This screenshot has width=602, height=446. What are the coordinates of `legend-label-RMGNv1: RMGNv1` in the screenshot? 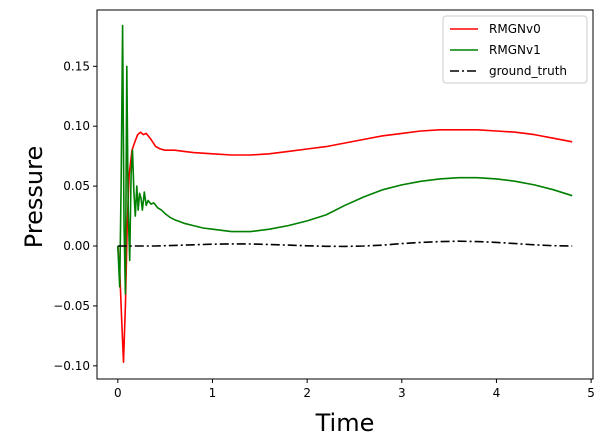 It's located at (515, 50).